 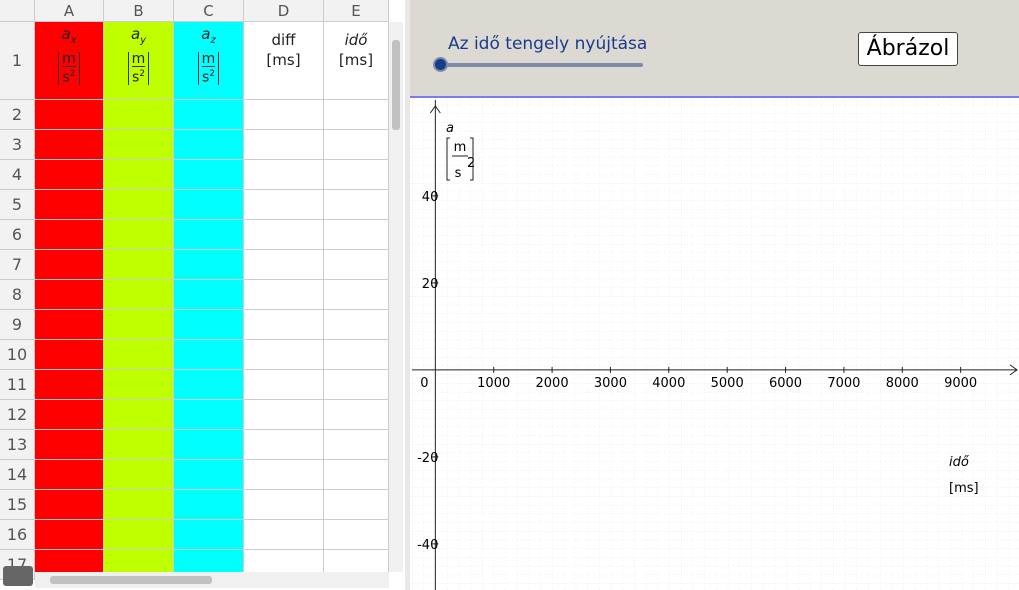 What do you see at coordinates (541, 65) in the screenshot?
I see `slider-track` at bounding box center [541, 65].